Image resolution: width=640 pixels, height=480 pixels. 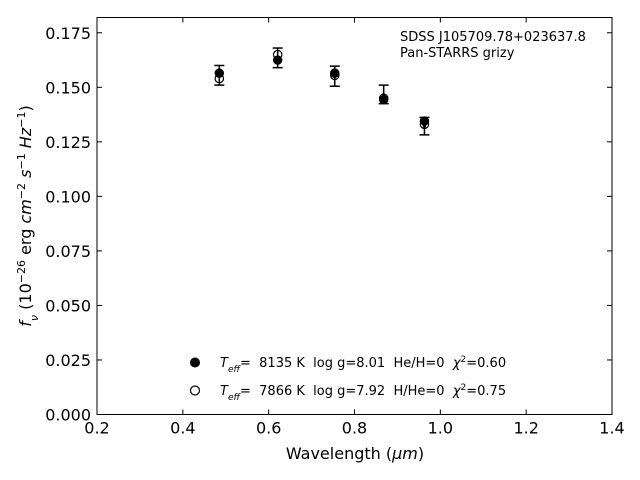 What do you see at coordinates (68, 142) in the screenshot?
I see `y-tick-label: 0.125` at bounding box center [68, 142].